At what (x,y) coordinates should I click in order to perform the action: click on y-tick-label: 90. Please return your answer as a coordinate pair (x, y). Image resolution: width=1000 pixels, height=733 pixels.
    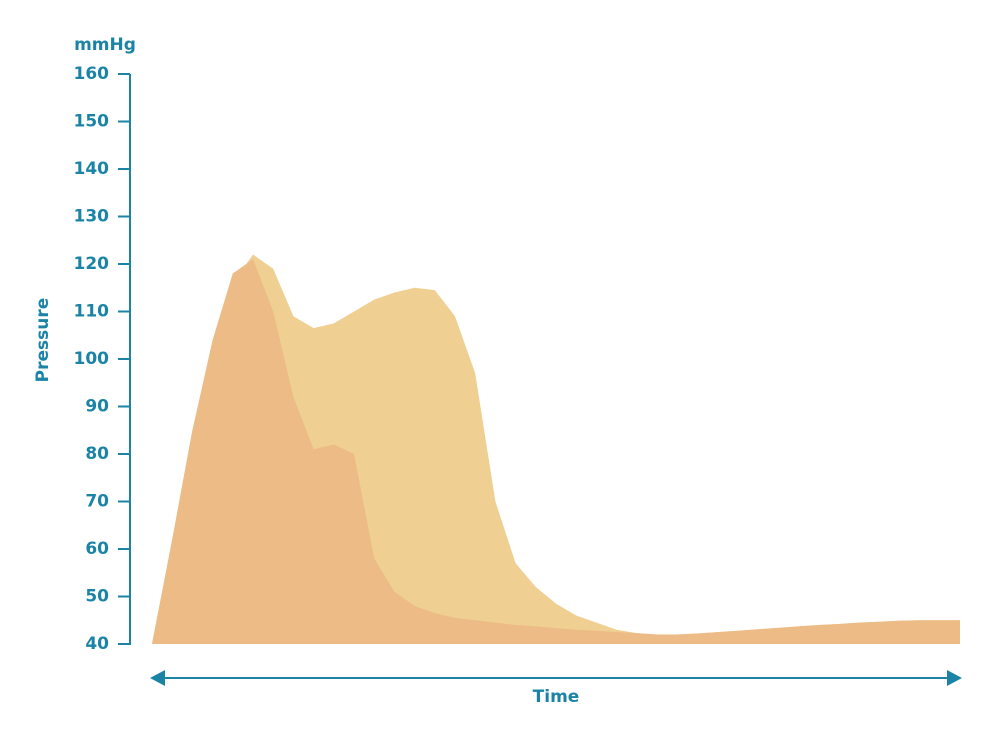
    Looking at the image, I should click on (97, 407).